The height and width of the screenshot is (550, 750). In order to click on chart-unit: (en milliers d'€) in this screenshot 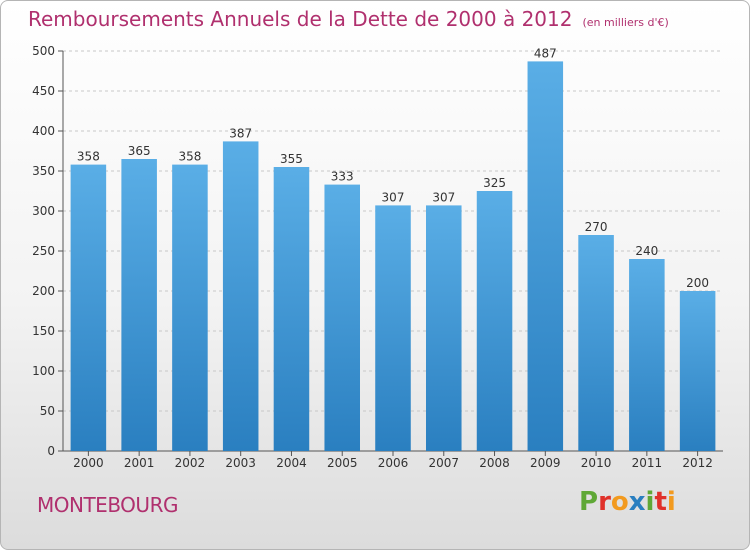, I will do `click(625, 22)`.